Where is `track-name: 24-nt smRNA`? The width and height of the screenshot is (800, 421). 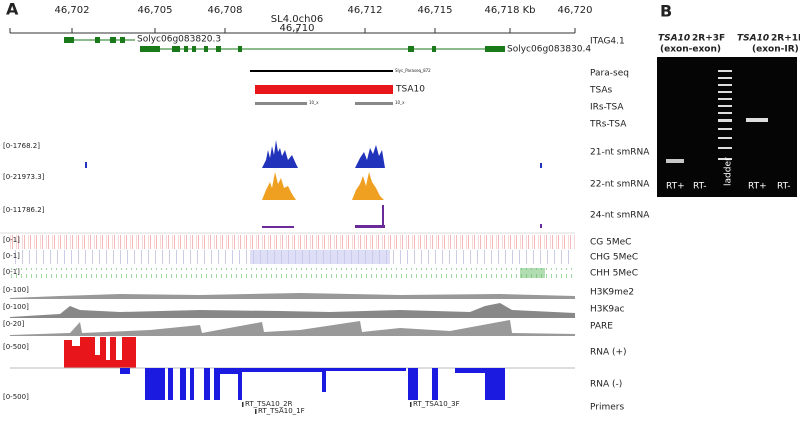
track-name: 24-nt smRNA is located at coordinates (620, 216).